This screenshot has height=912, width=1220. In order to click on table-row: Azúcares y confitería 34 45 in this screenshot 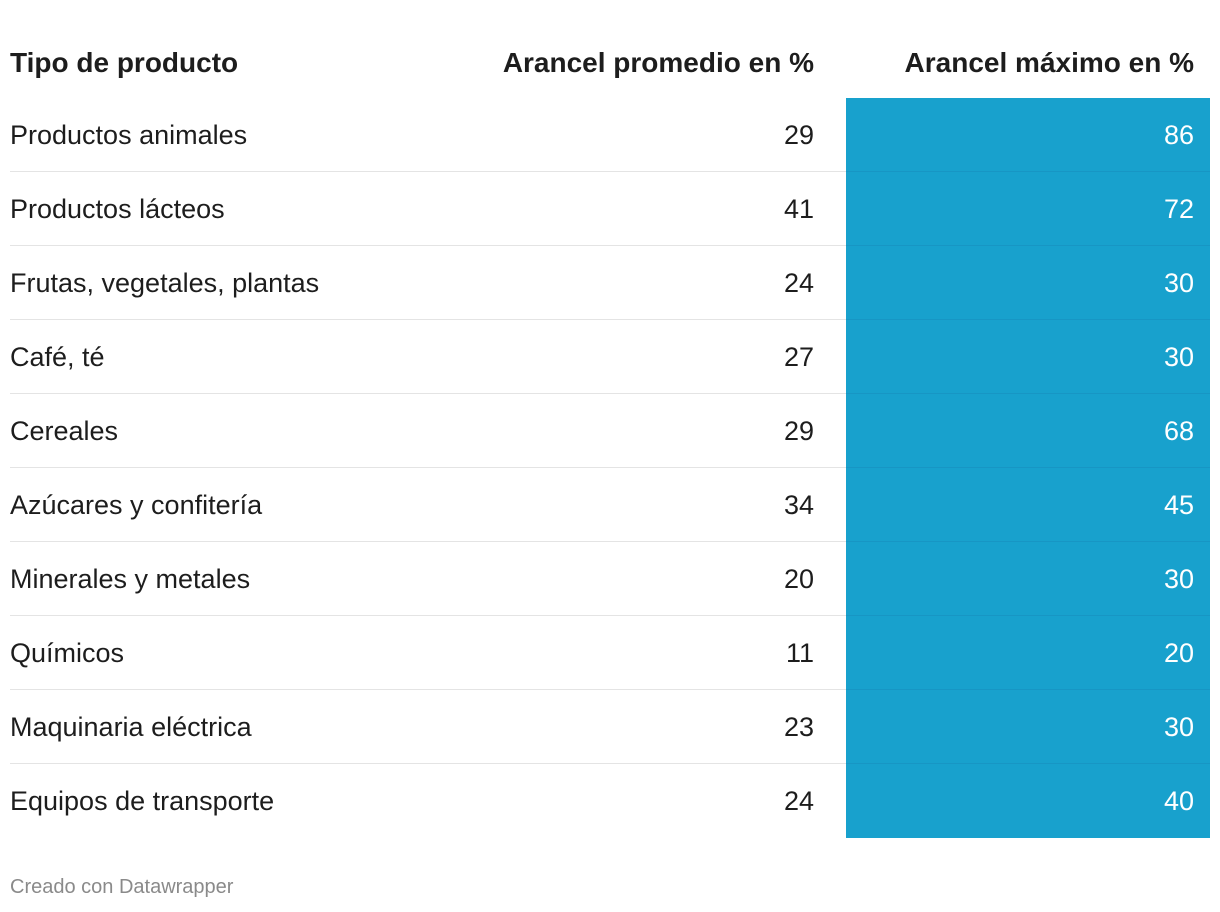, I will do `click(610, 505)`.